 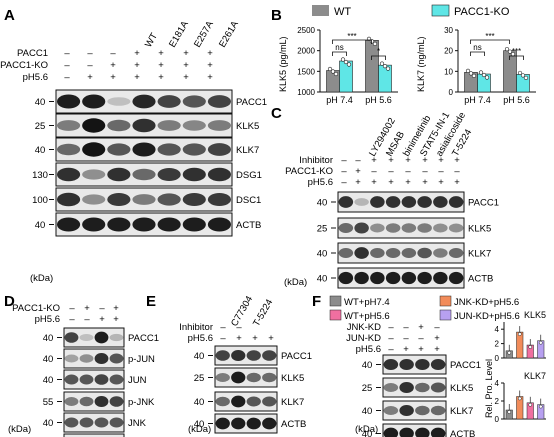 I want to click on y-axis-label: KLK7 (ng/mL), so click(x=421, y=64).